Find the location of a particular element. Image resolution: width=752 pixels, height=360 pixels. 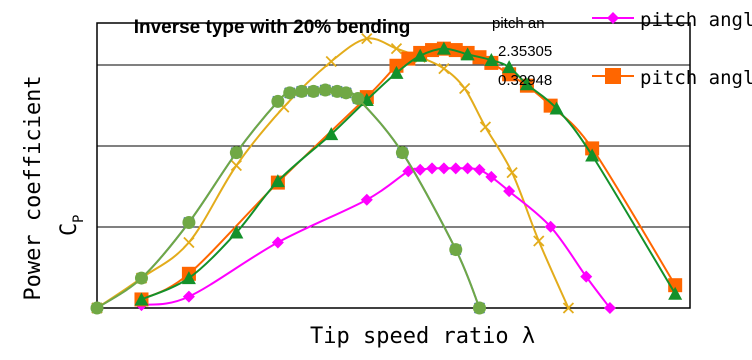

square-marker-icon is located at coordinates (613, 76).